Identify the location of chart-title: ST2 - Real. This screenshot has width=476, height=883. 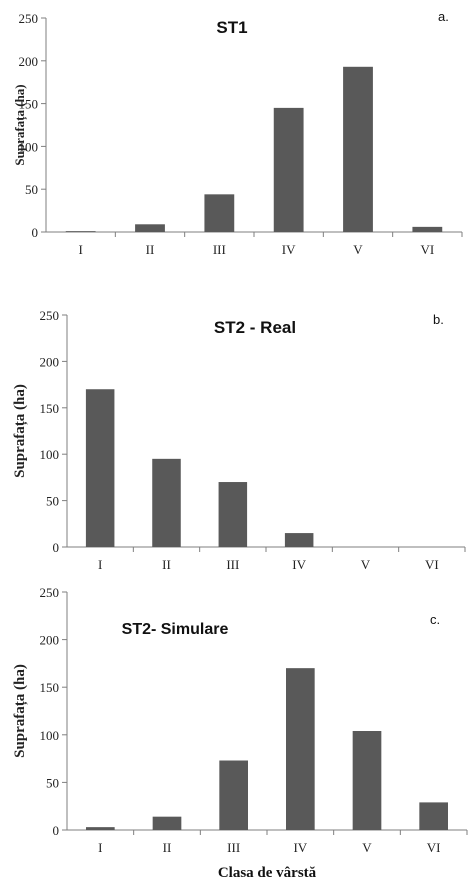
(255, 327).